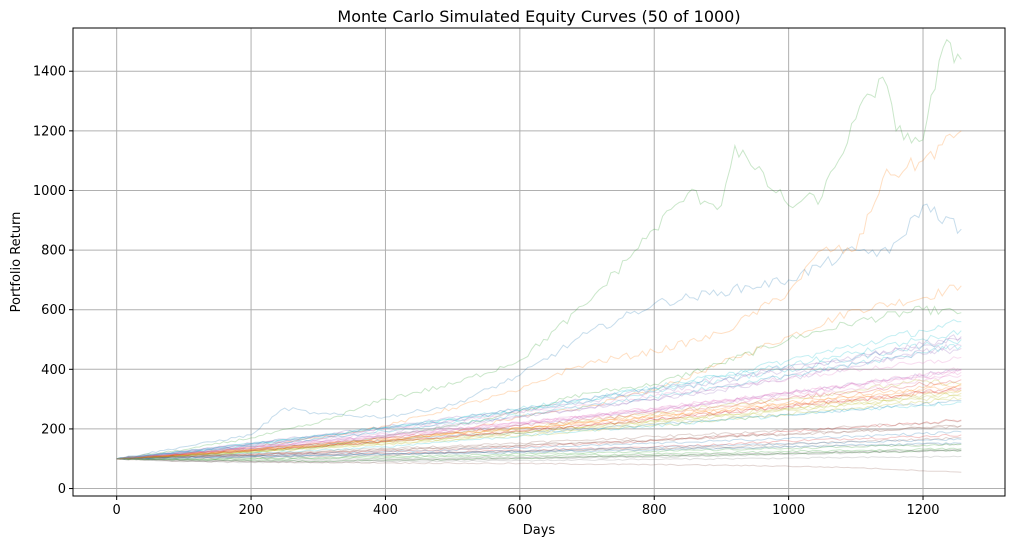 The height and width of the screenshot is (547, 1014). What do you see at coordinates (53, 370) in the screenshot?
I see `y-tick-label: 400` at bounding box center [53, 370].